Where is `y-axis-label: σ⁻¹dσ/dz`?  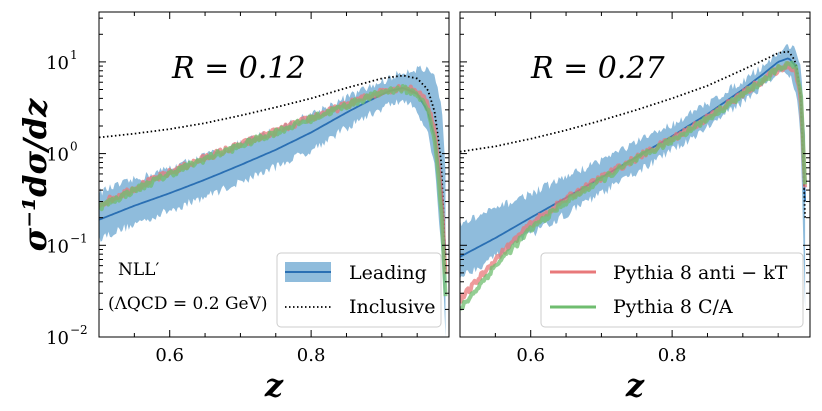
y-axis-label: σ⁻¹dσ/dz is located at coordinates (35, 175).